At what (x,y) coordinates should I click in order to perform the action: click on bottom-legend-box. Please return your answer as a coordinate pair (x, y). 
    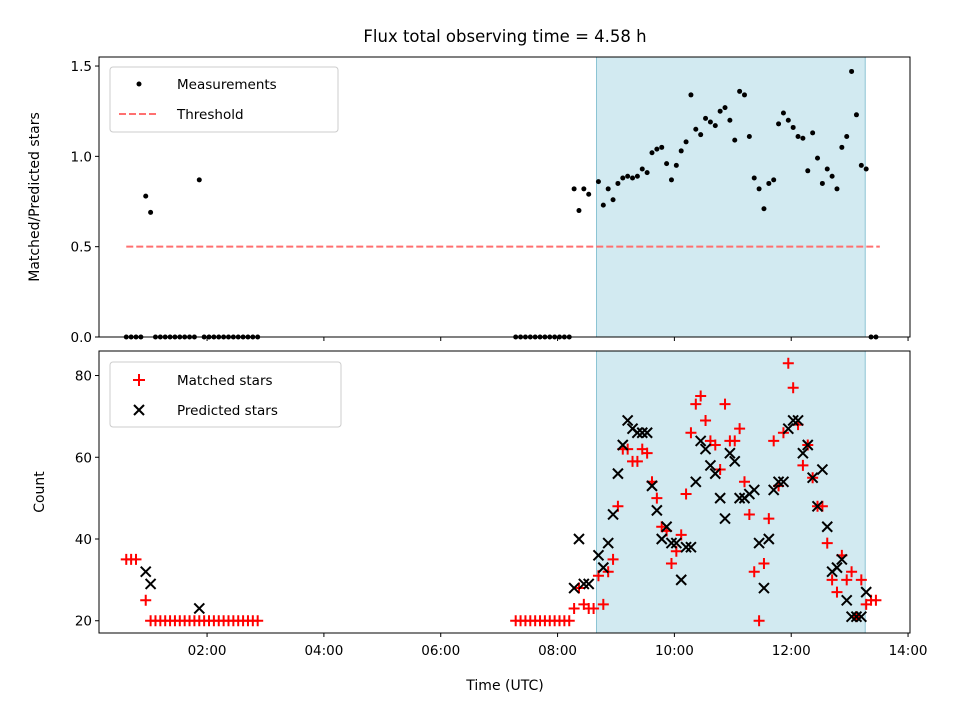
    Looking at the image, I should click on (225, 394).